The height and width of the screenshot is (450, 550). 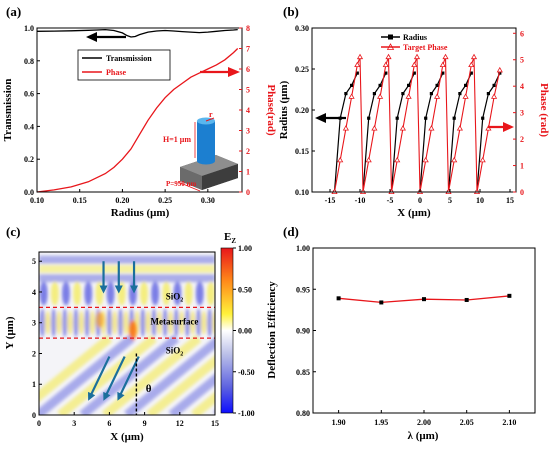 I want to click on panel-d-plot-area, so click(x=424, y=299).